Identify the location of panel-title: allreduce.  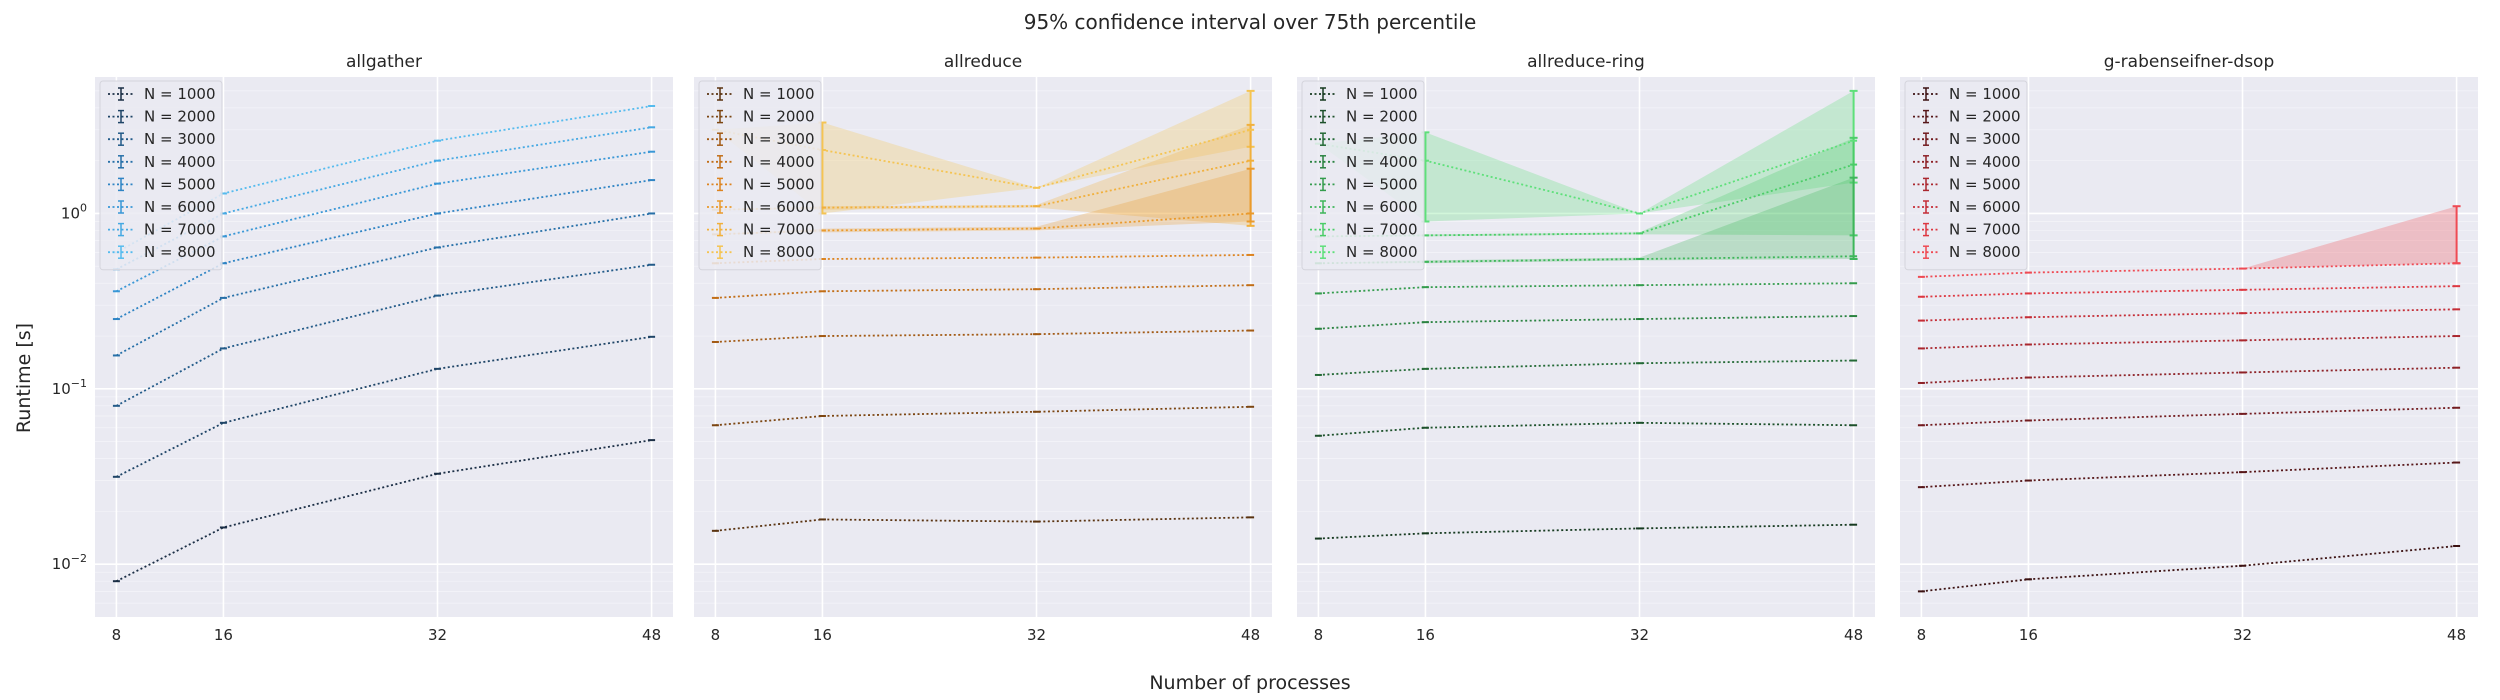
(983, 62).